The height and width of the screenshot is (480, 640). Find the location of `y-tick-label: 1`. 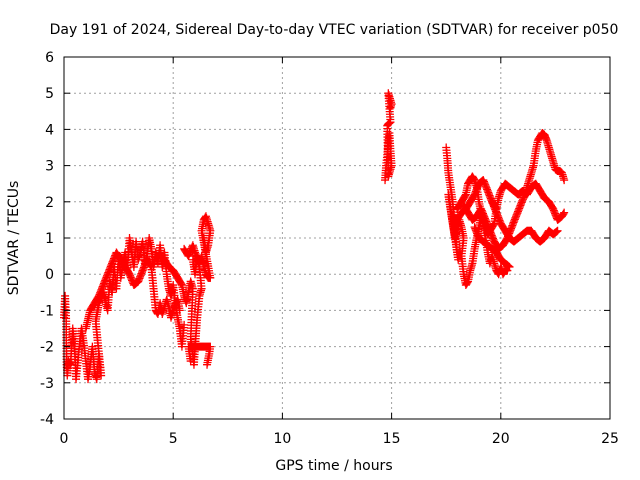

y-tick-label: 1 is located at coordinates (49, 239).